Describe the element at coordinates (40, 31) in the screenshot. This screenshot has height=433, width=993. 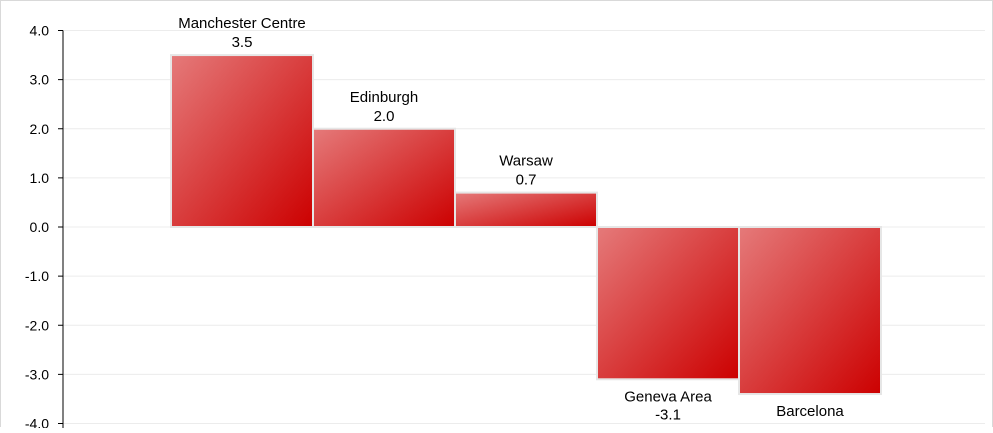
I see `y-tick-label: 4.0` at that location.